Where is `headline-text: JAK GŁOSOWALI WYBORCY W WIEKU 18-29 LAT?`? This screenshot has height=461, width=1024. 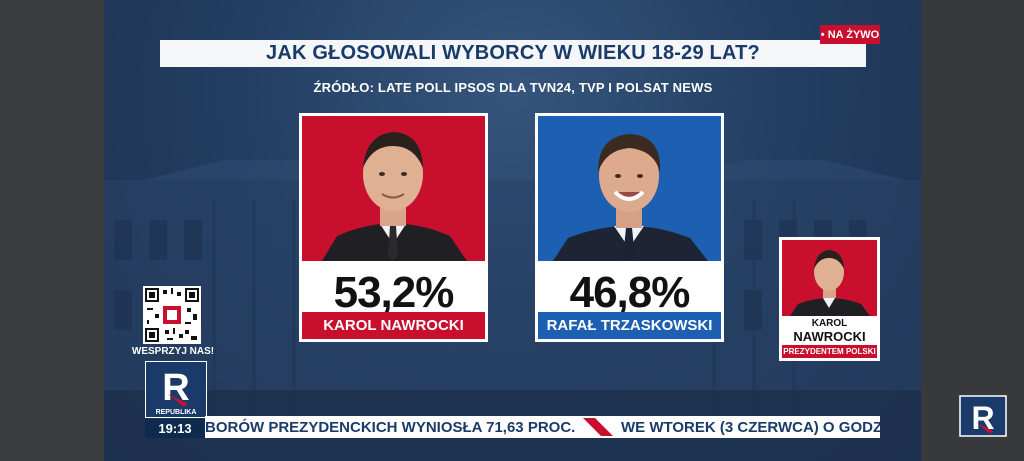
headline-text: JAK GŁOSOWALI WYBORCY W WIEKU 18-29 LAT? is located at coordinates (513, 53).